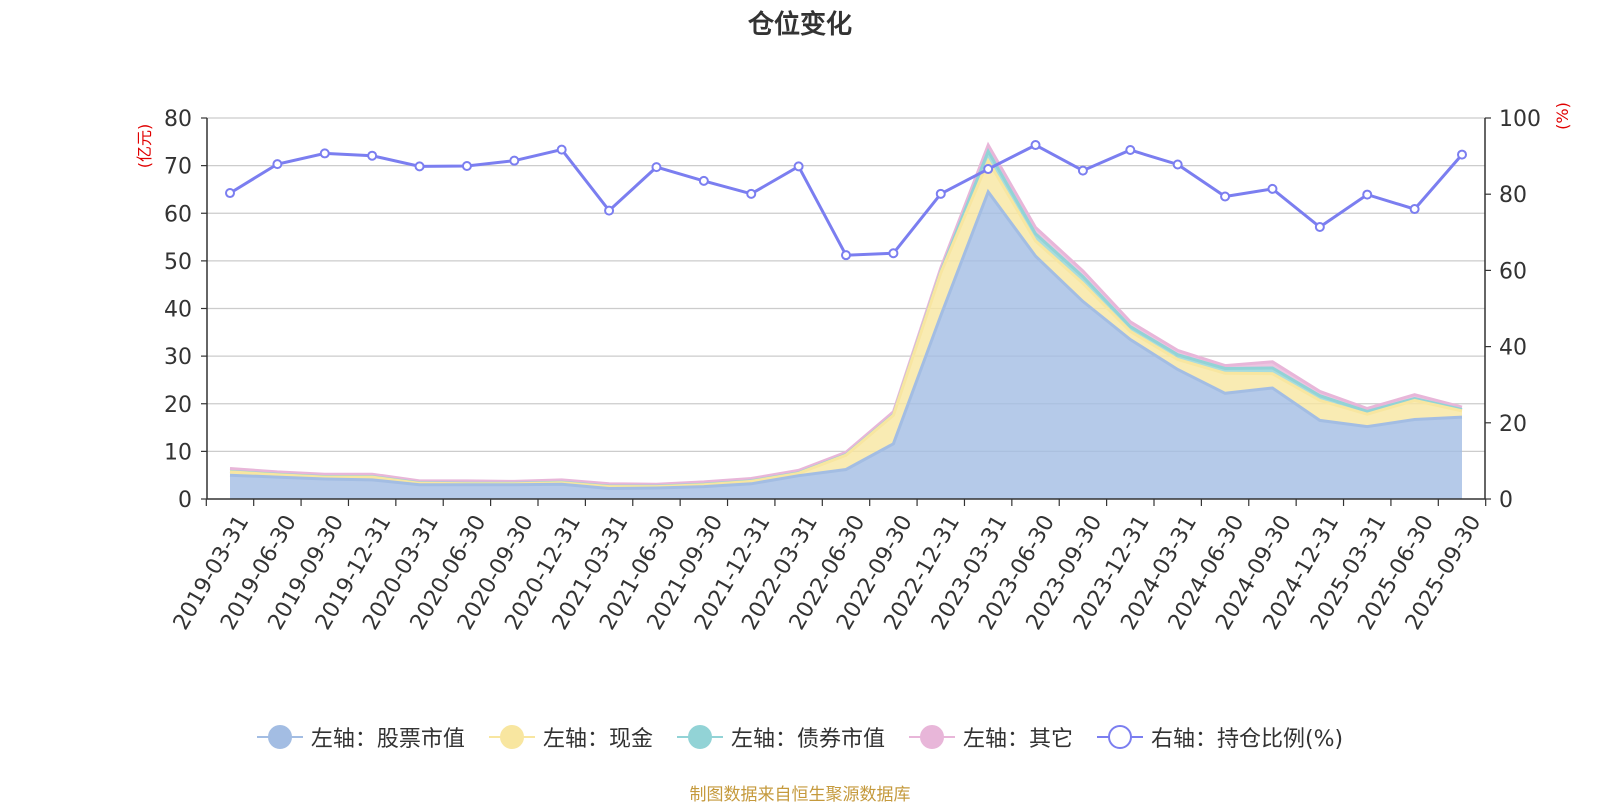 The height and width of the screenshot is (805, 1600). I want to click on right-tick-label: 100, so click(1520, 119).